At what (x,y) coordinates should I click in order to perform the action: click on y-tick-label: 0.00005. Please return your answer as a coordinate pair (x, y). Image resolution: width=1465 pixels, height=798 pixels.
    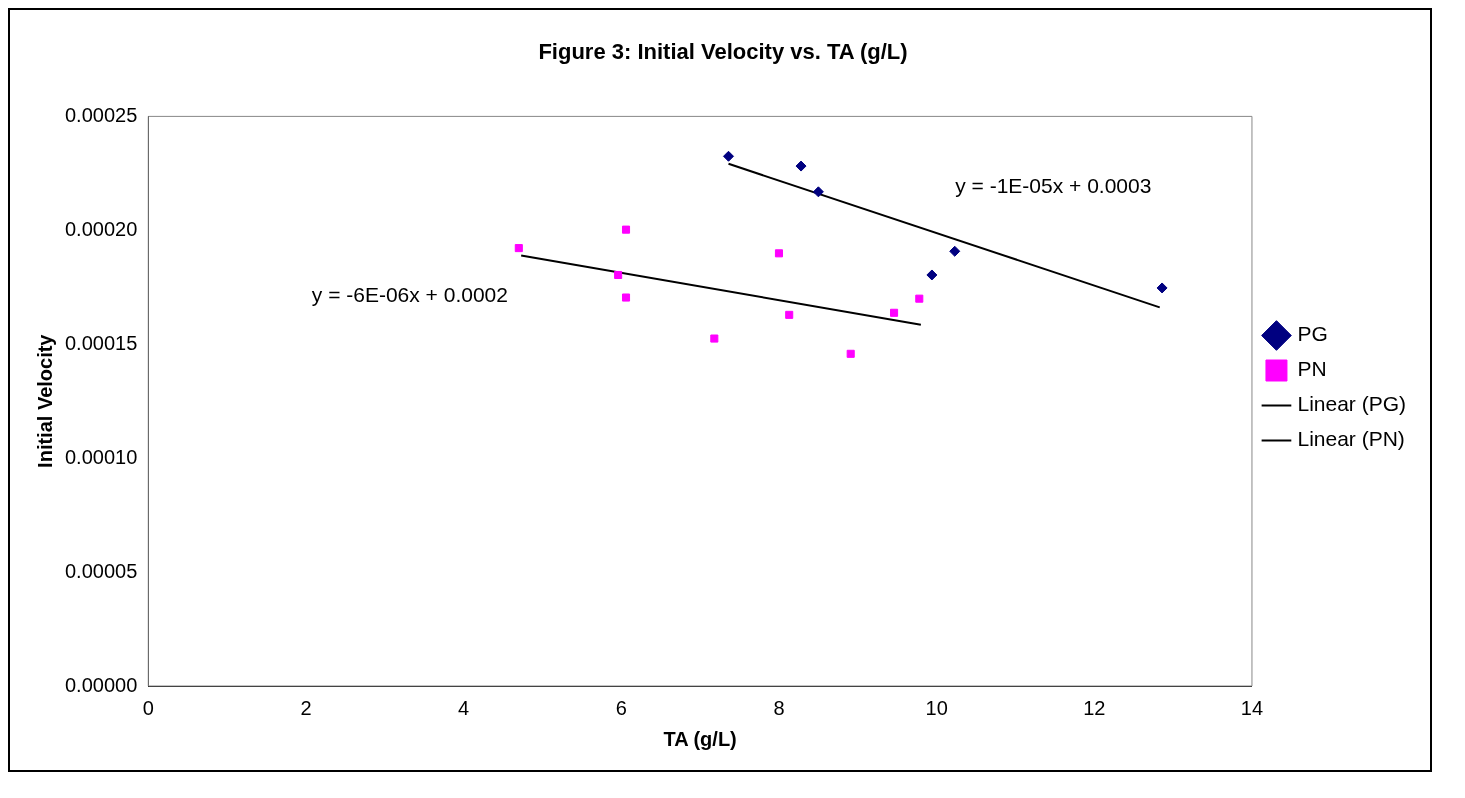
    Looking at the image, I should click on (101, 570).